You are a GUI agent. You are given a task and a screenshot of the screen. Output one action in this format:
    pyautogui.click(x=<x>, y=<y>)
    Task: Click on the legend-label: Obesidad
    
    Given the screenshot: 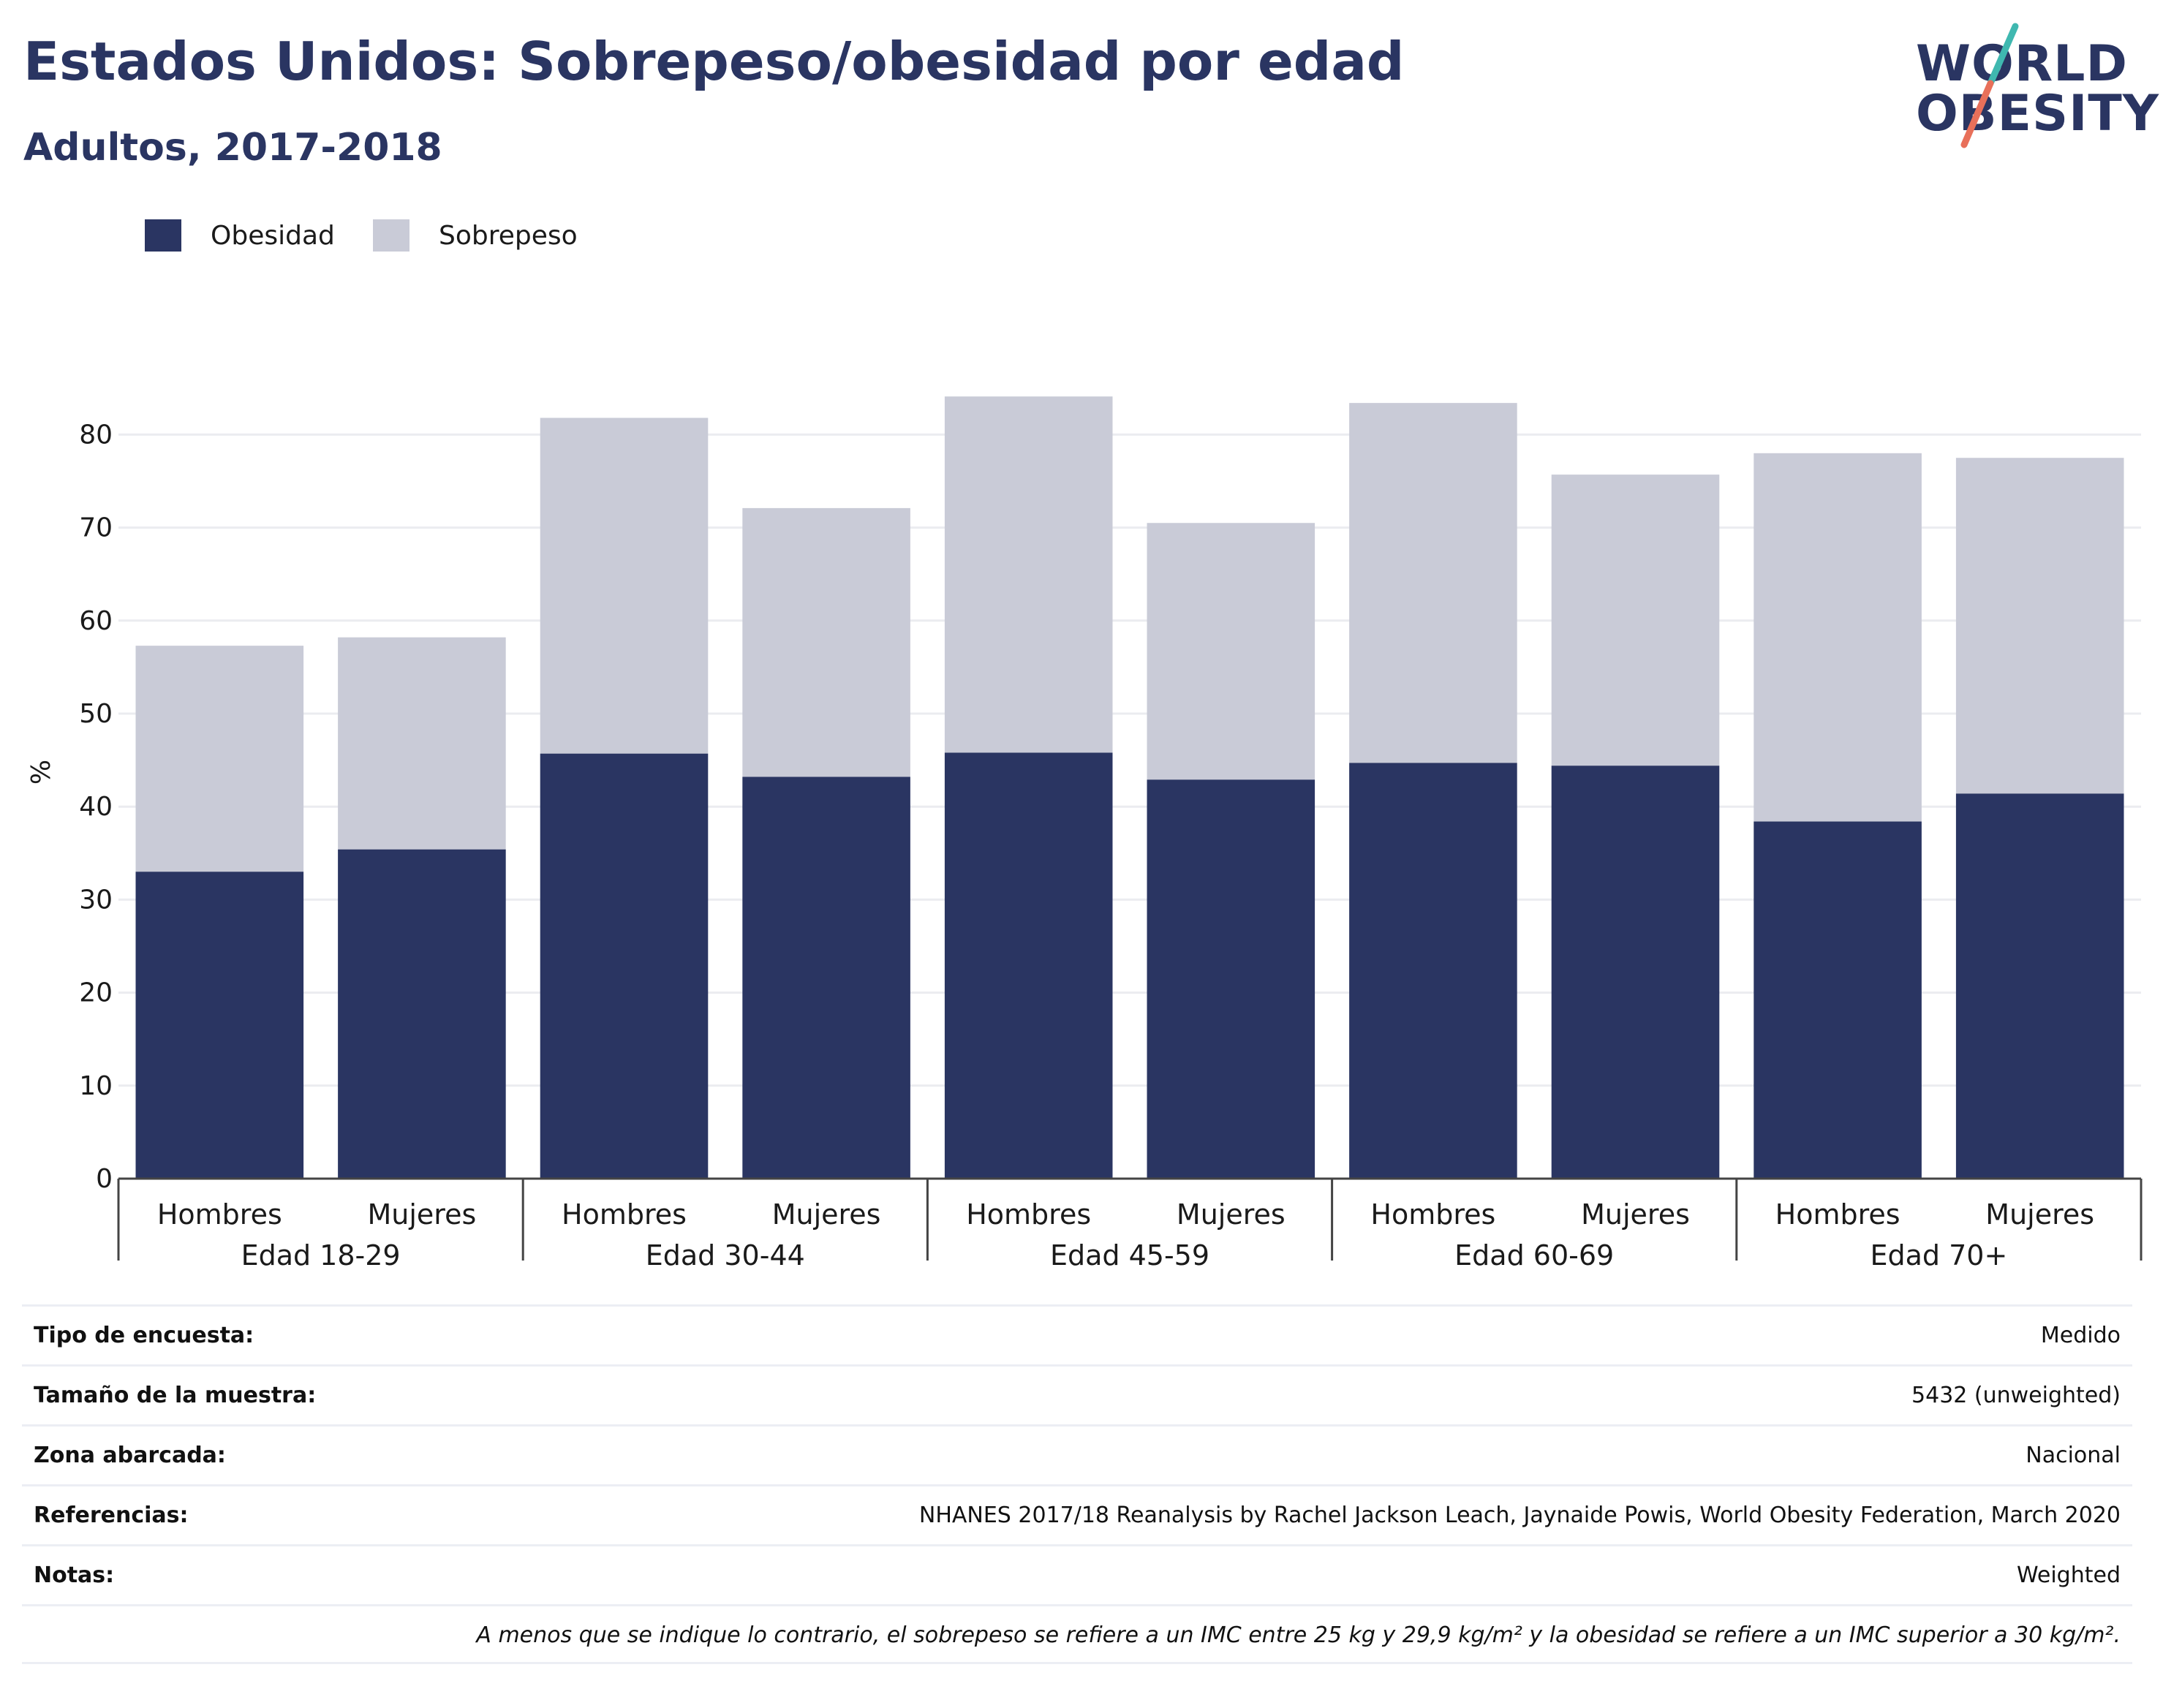 What is the action you would take?
    pyautogui.click(x=273, y=236)
    